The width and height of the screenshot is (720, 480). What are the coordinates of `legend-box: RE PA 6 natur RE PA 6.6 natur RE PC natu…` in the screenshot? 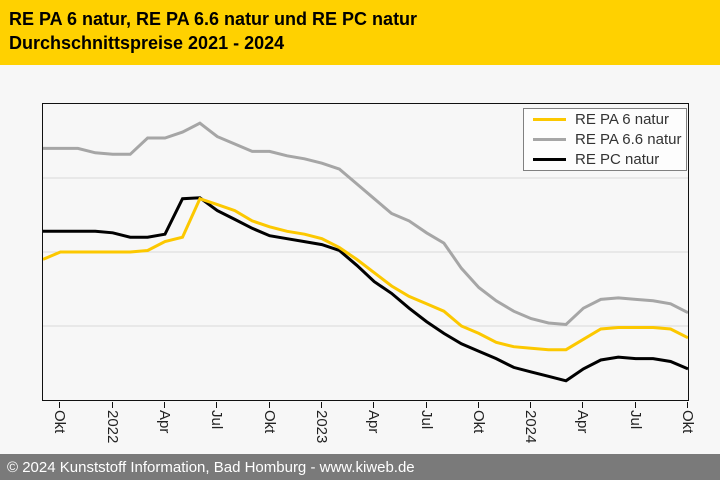 It's located at (605, 139).